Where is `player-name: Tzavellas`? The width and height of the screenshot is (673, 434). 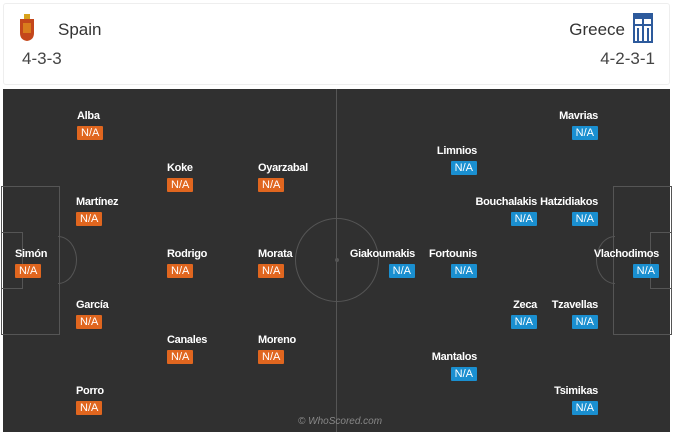
player-name: Tzavellas is located at coordinates (575, 305).